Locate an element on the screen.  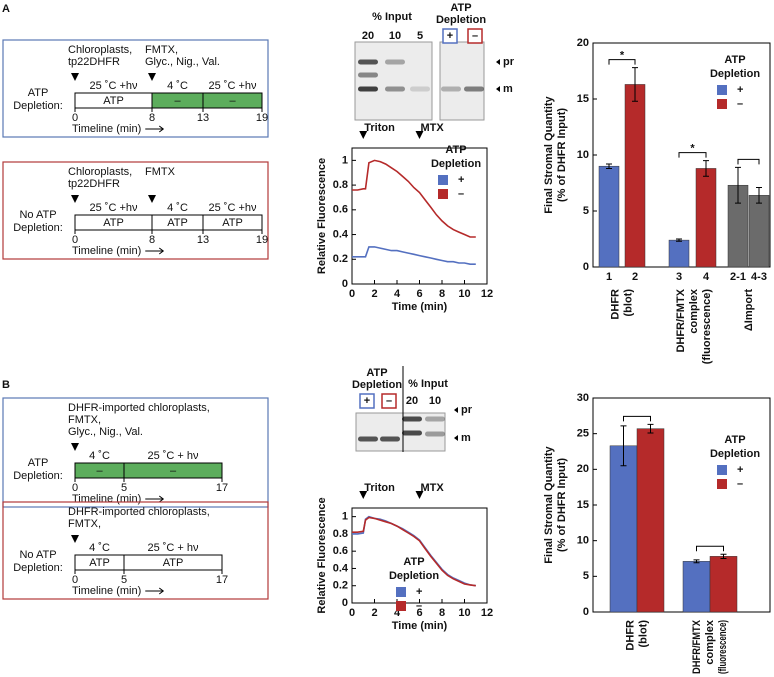
legend-label: + is located at coordinates (419, 592).